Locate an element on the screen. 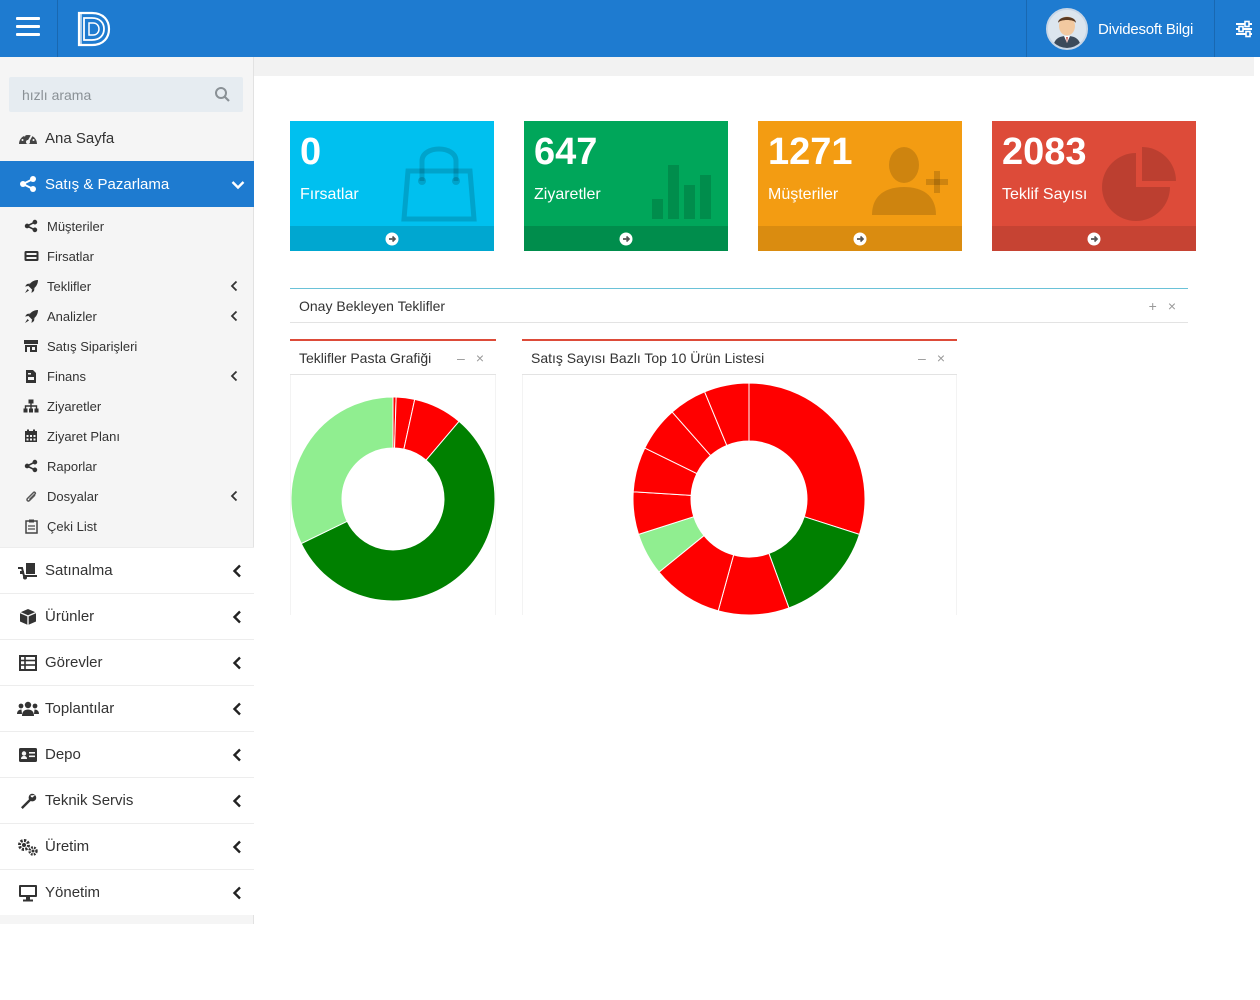 Image resolution: width=1260 pixels, height=1000 pixels. stat-box-customers: 1271 Müşteriler is located at coordinates (860, 186).